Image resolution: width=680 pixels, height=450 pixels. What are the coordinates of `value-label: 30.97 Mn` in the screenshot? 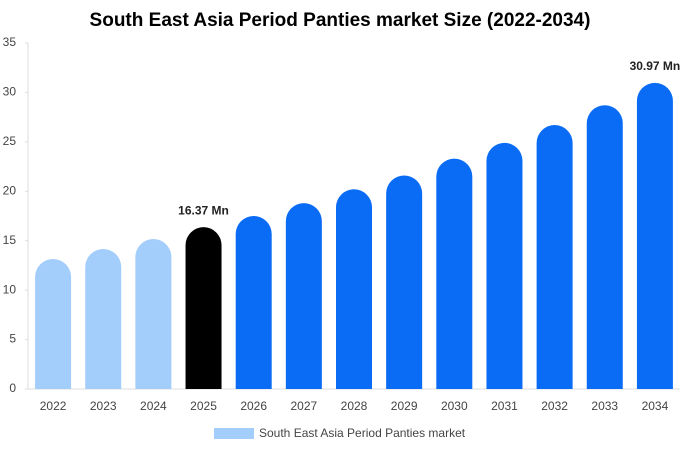 It's located at (655, 66).